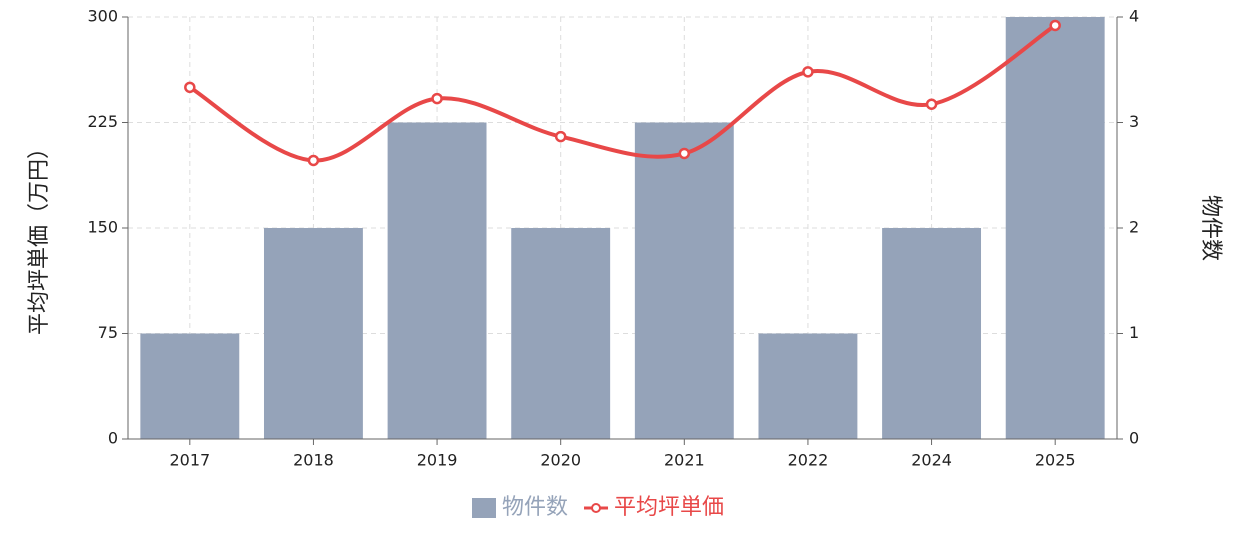 The width and height of the screenshot is (1250, 536). I want to click on y2-tick-label: 3, so click(1134, 121).